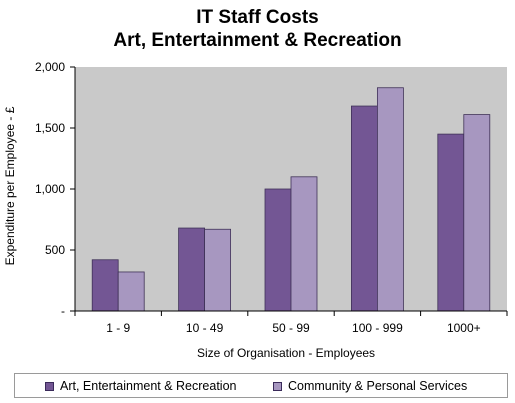 The image size is (515, 403). I want to click on x-tick-label: 1 - 9, so click(118, 328).